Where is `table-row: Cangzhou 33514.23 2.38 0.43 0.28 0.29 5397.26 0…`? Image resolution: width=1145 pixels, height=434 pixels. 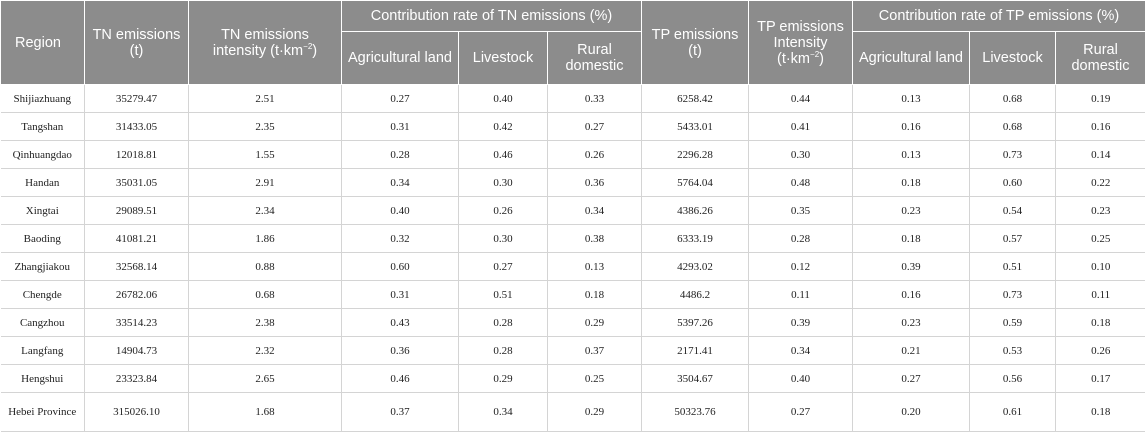
table-row: Cangzhou 33514.23 2.38 0.43 0.28 0.29 5397.26 0… is located at coordinates (572, 322).